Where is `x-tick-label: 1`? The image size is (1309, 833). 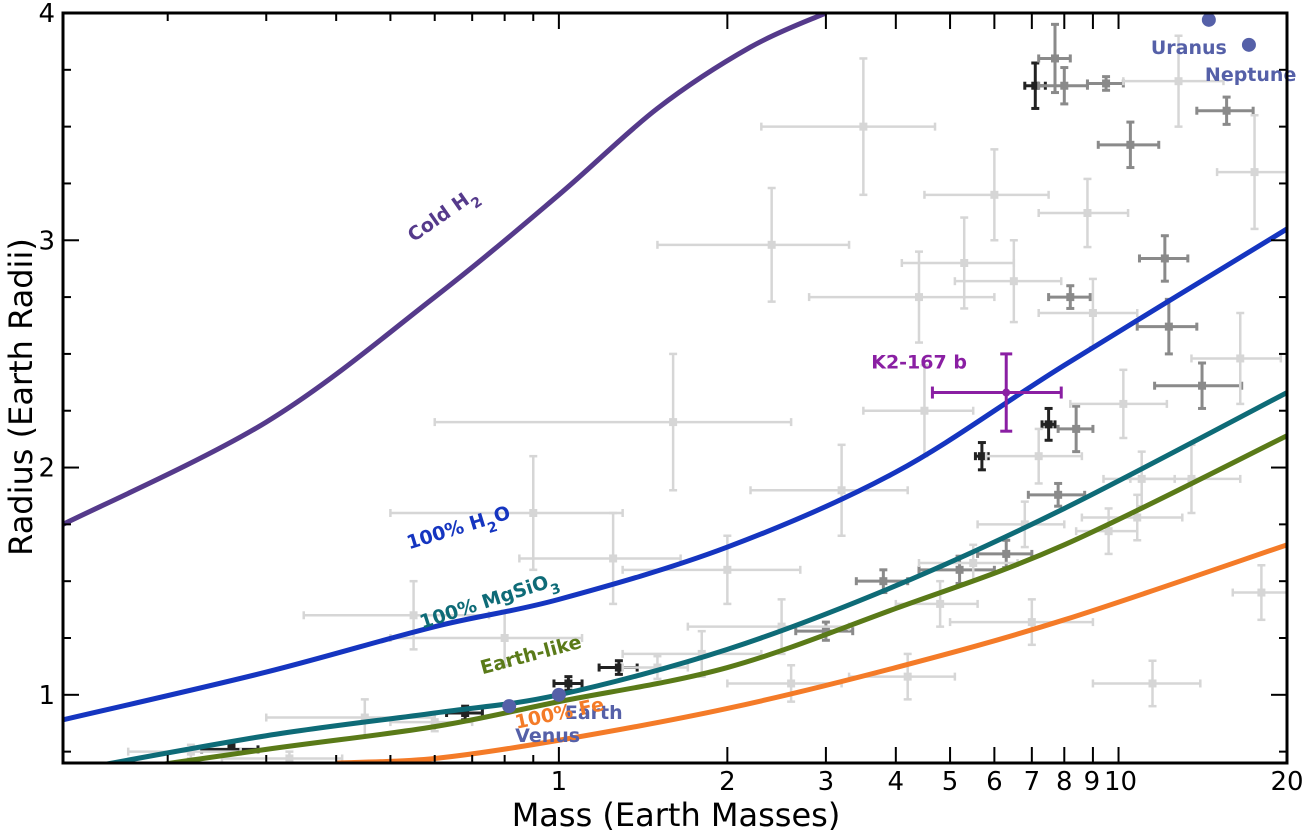 x-tick-label: 1 is located at coordinates (559, 782).